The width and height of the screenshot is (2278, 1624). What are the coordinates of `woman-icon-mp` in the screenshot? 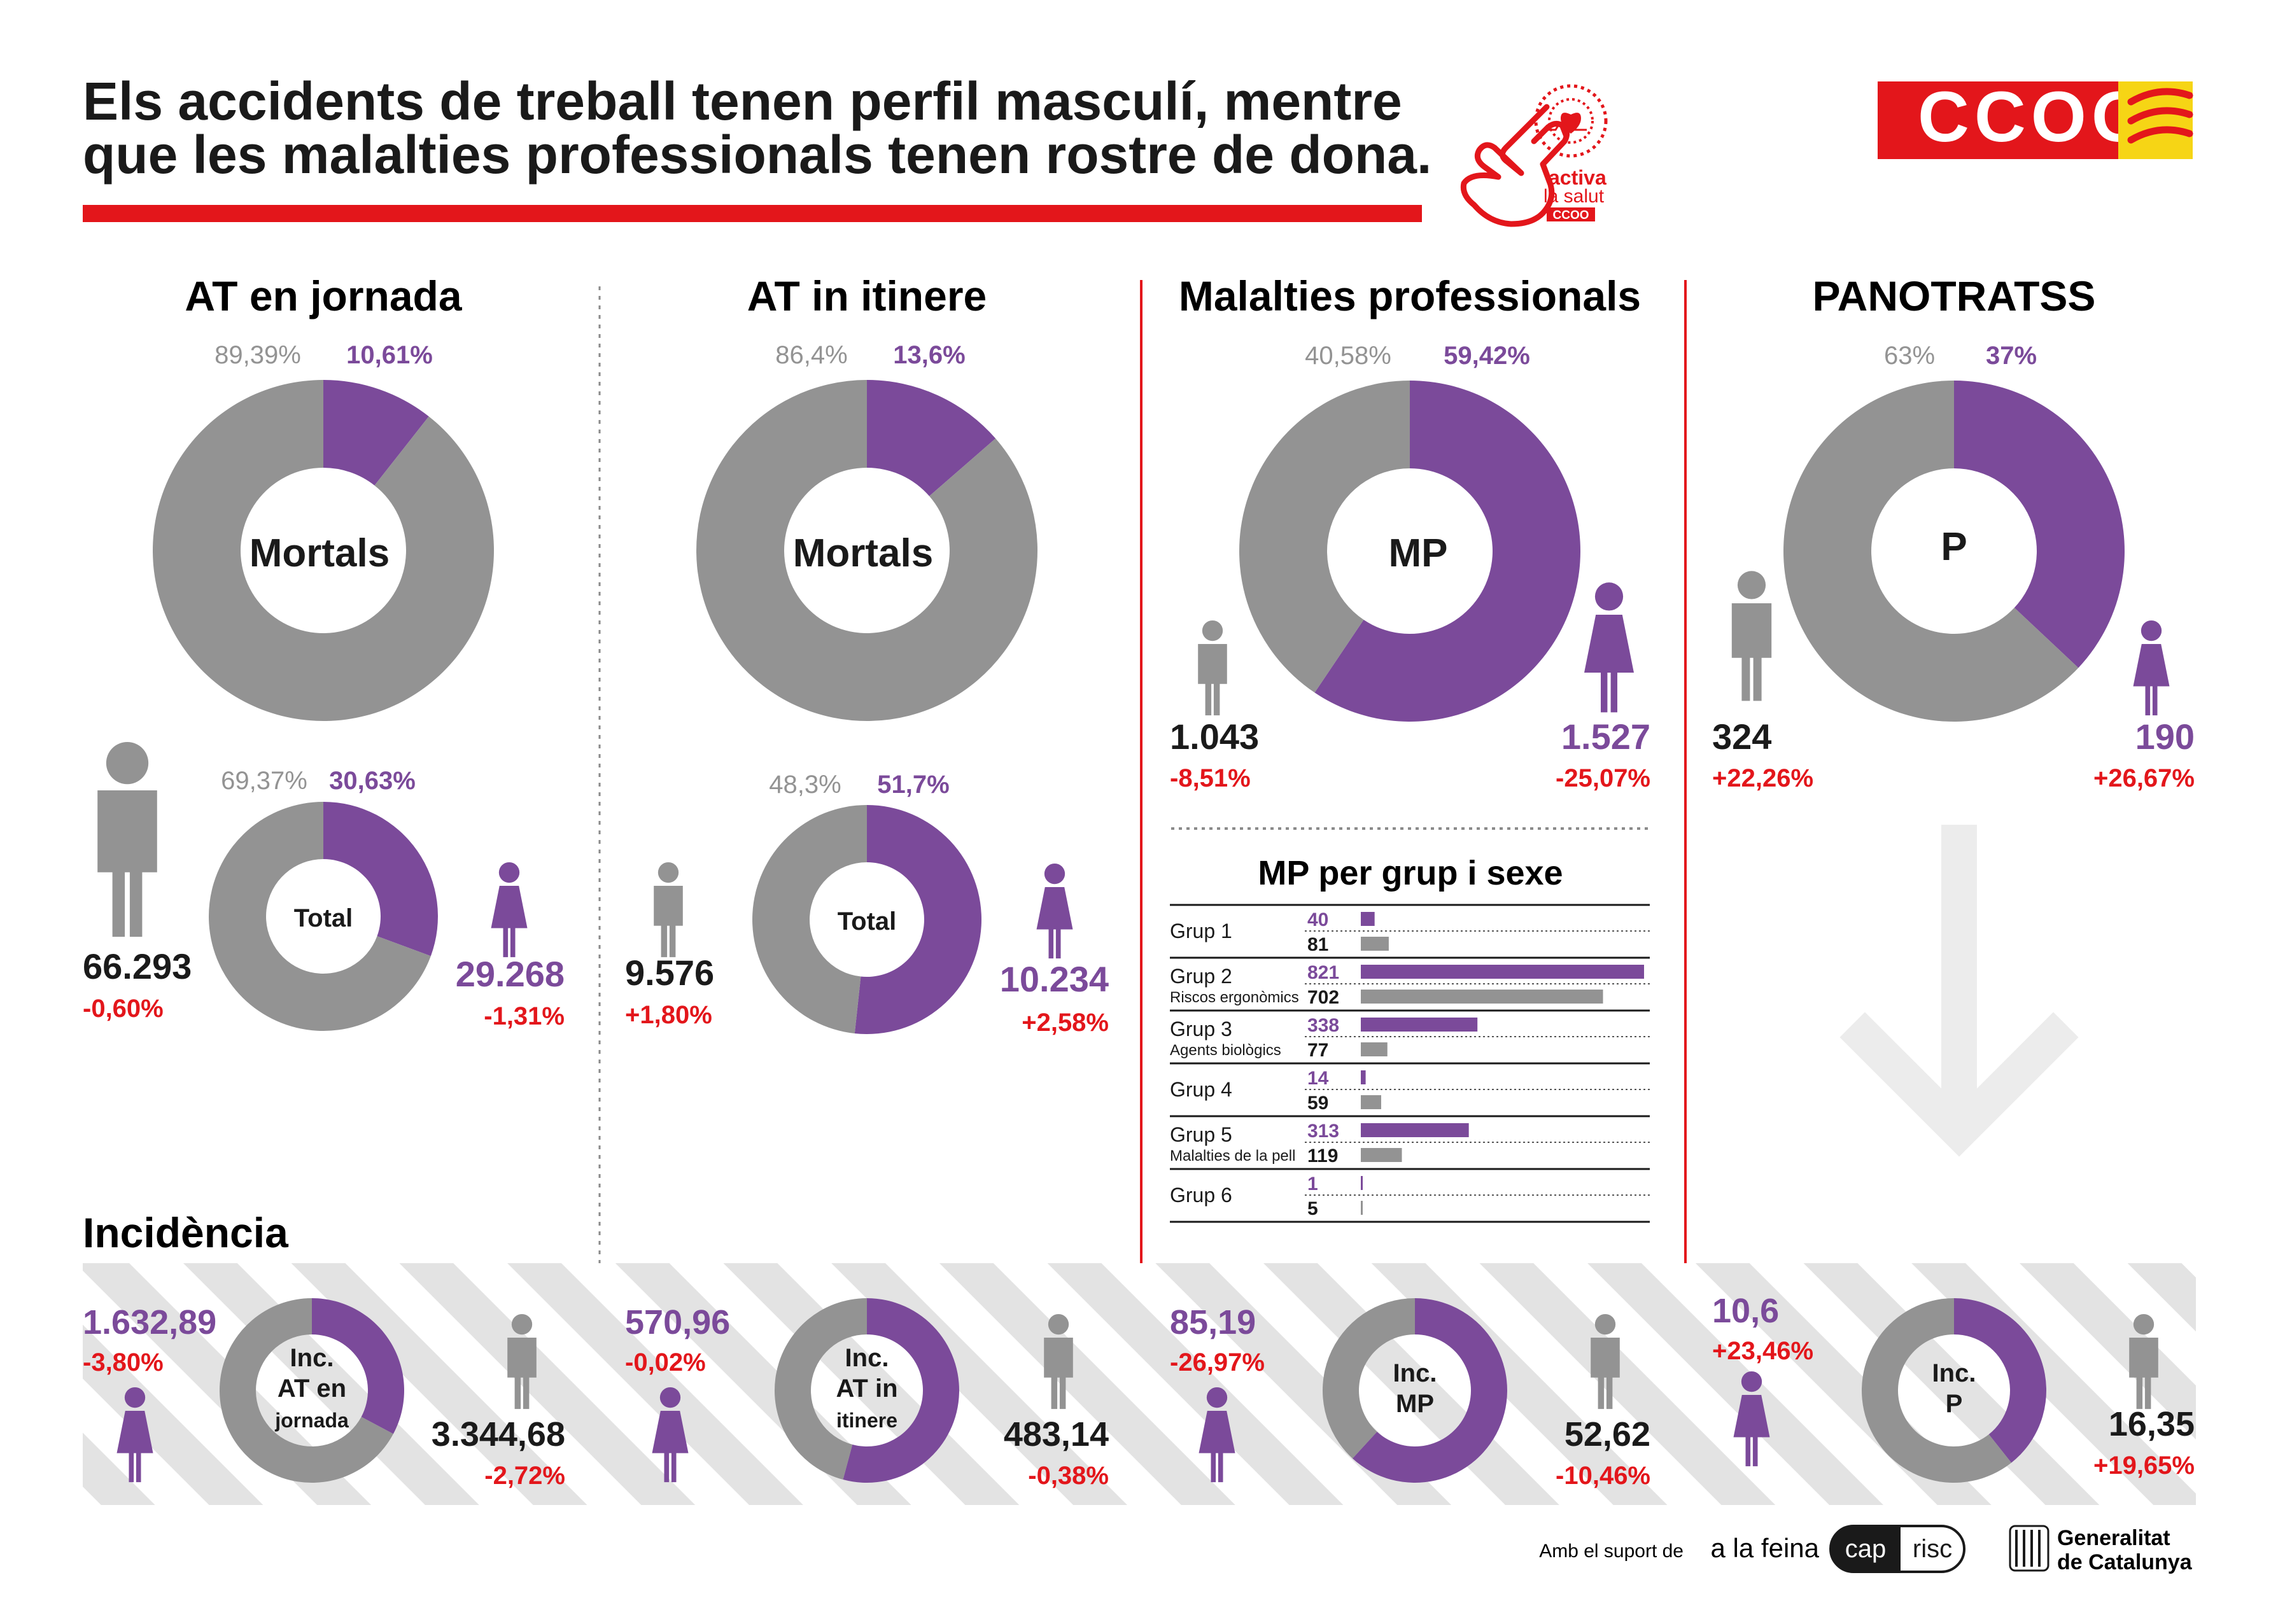 It's located at (1609, 647).